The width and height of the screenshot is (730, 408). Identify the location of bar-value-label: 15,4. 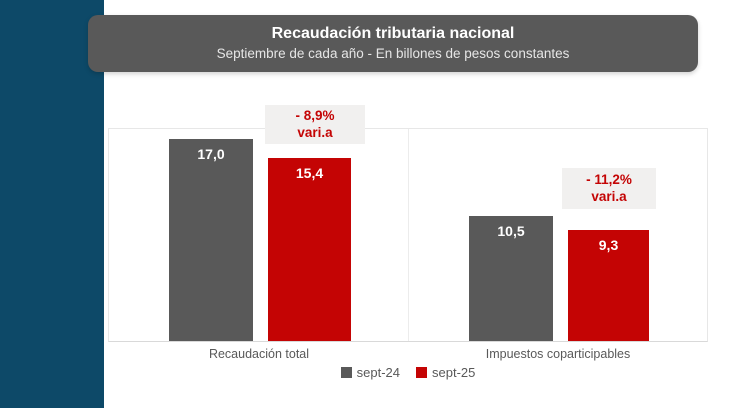
(309, 173).